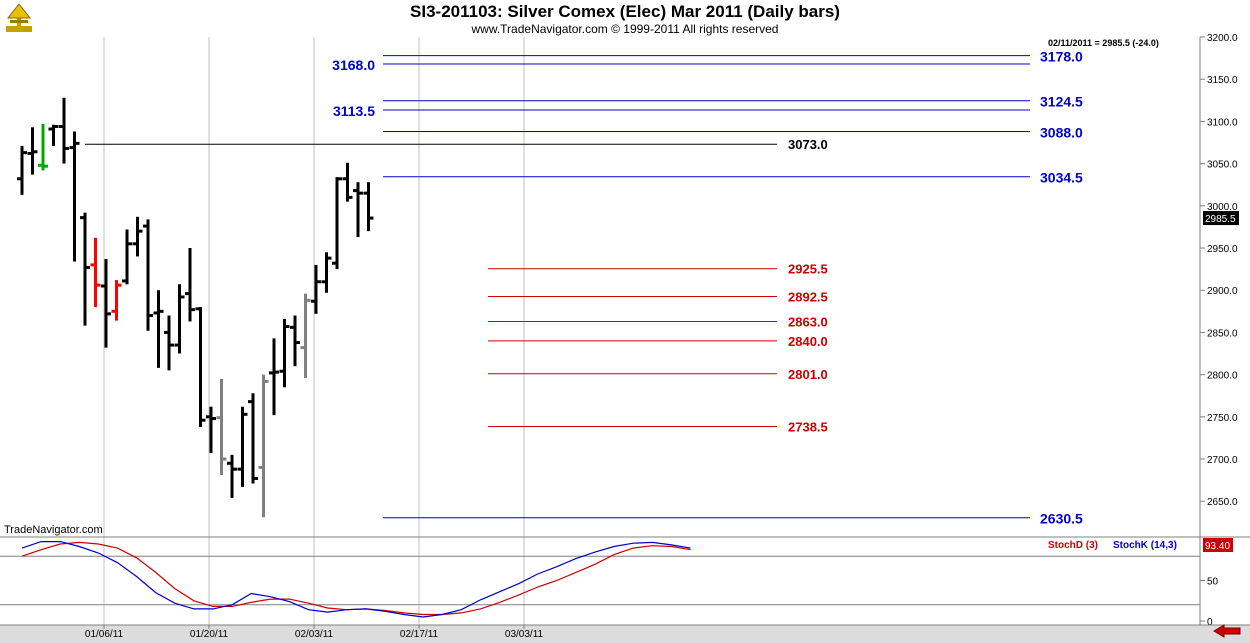 The width and height of the screenshot is (1250, 643). Describe the element at coordinates (1213, 582) in the screenshot. I see `stoch-tick-label: 50` at that location.